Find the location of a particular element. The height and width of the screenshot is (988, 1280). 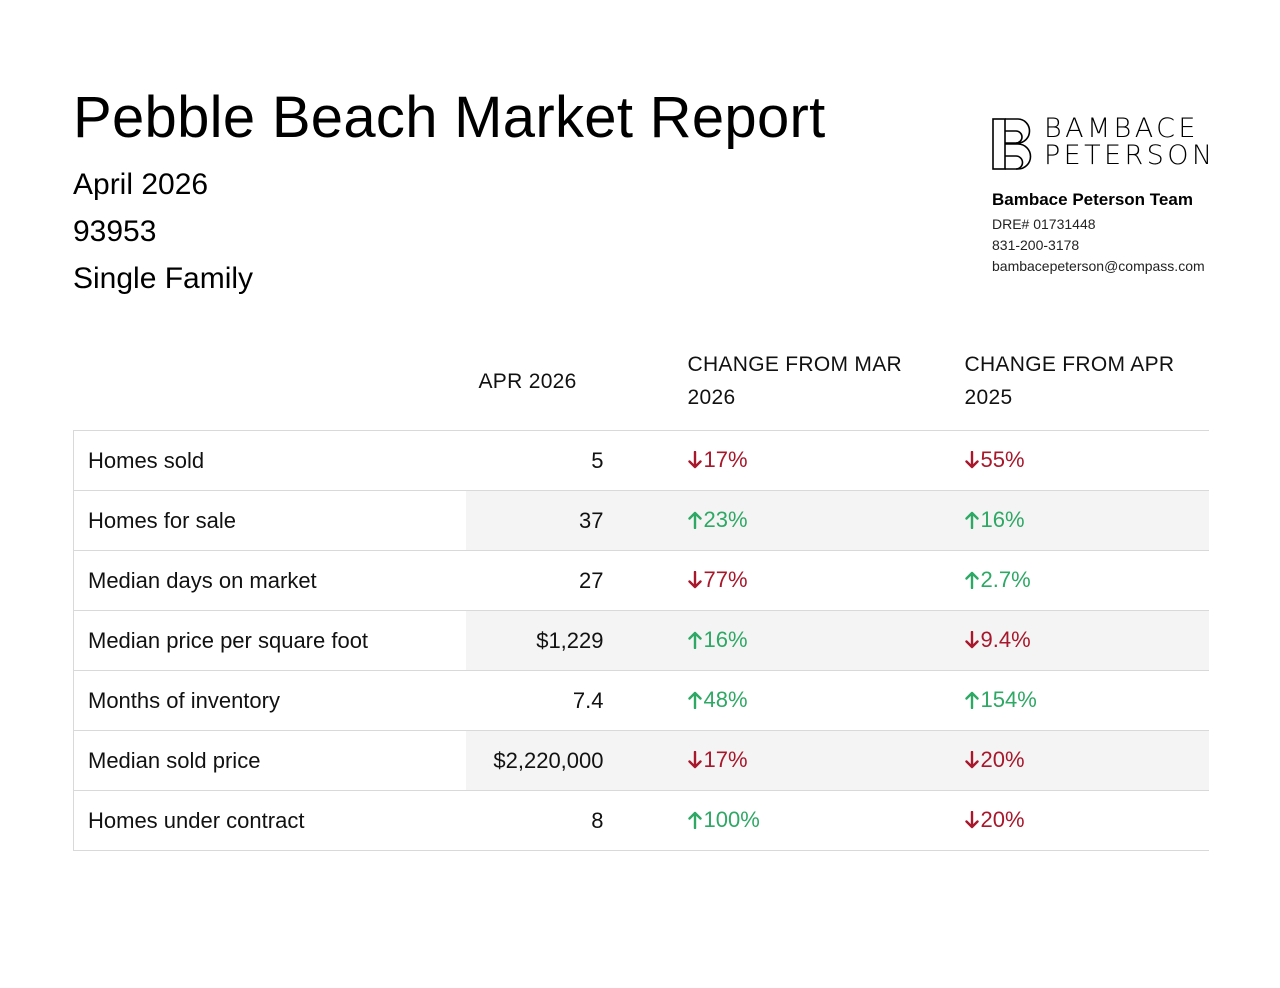

change-from-last-month-cell: 23% is located at coordinates (826, 520).